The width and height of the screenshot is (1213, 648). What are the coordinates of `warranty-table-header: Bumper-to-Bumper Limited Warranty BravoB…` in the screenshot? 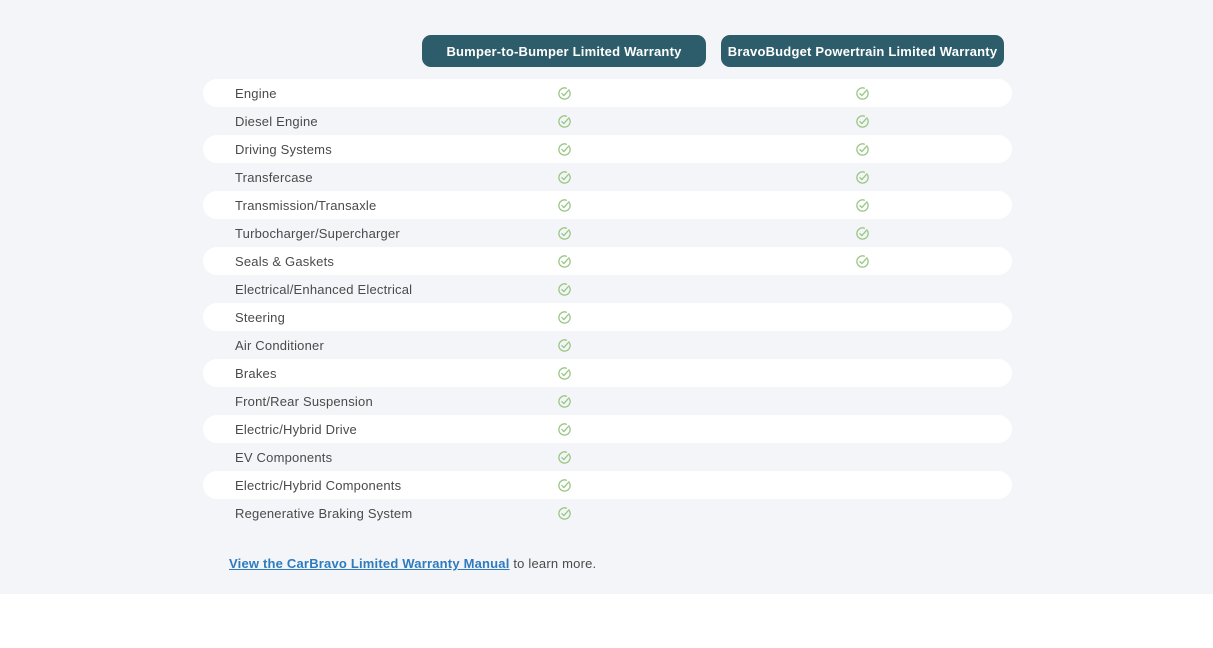 It's located at (607, 33).